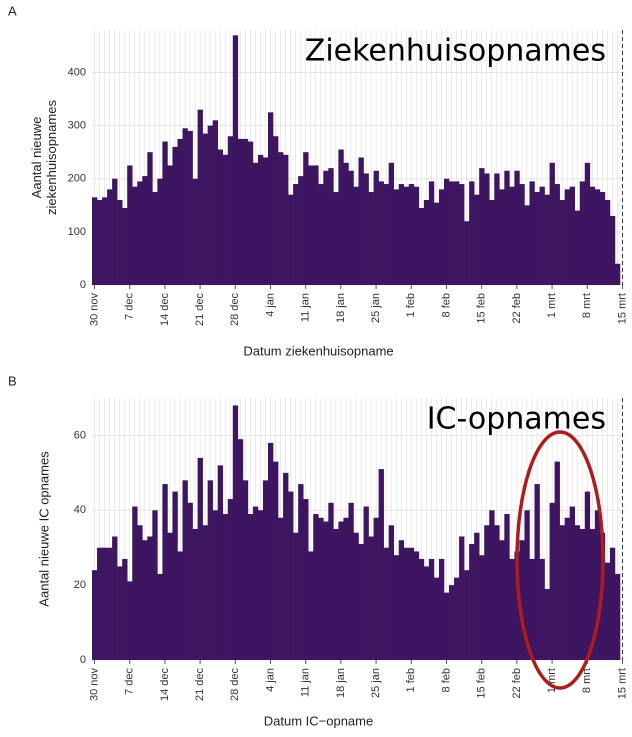 Image resolution: width=632 pixels, height=737 pixels. I want to click on x-tick-label: 18 jan, so click(341, 308).